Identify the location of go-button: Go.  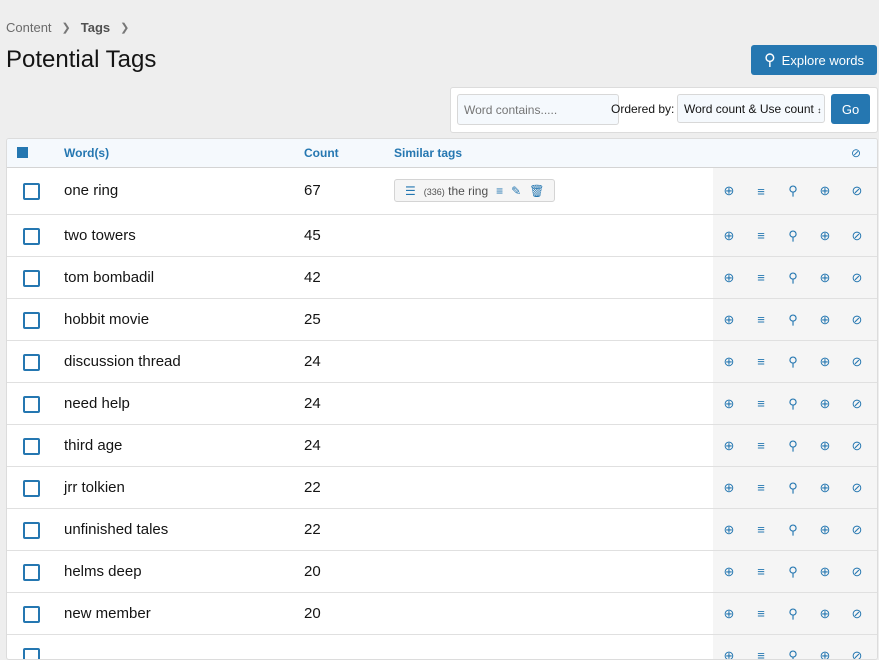
(850, 109).